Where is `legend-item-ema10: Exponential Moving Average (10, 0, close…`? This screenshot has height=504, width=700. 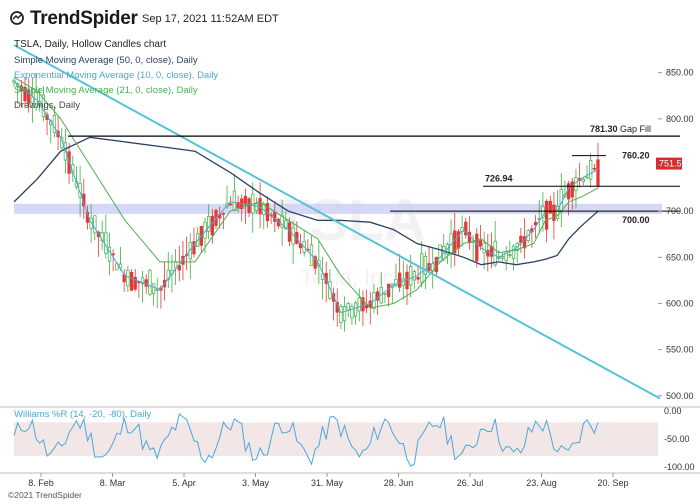
legend-item-ema10: Exponential Moving Average (10, 0, close… is located at coordinates (116, 75).